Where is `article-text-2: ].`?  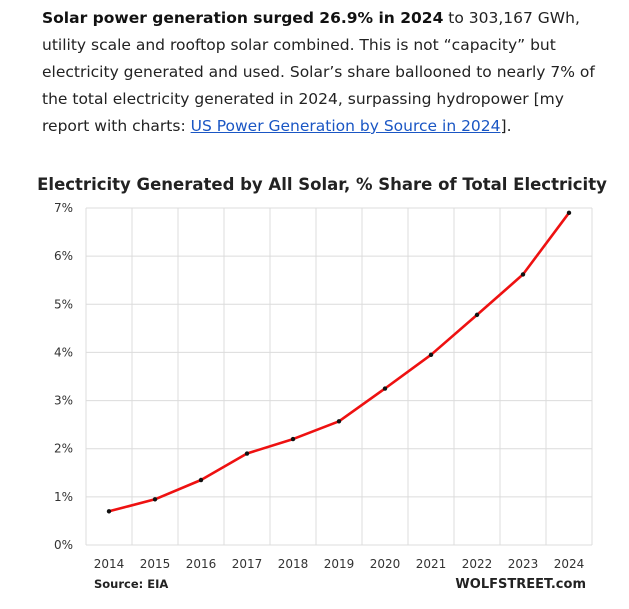
article-text-2: ]. is located at coordinates (506, 126).